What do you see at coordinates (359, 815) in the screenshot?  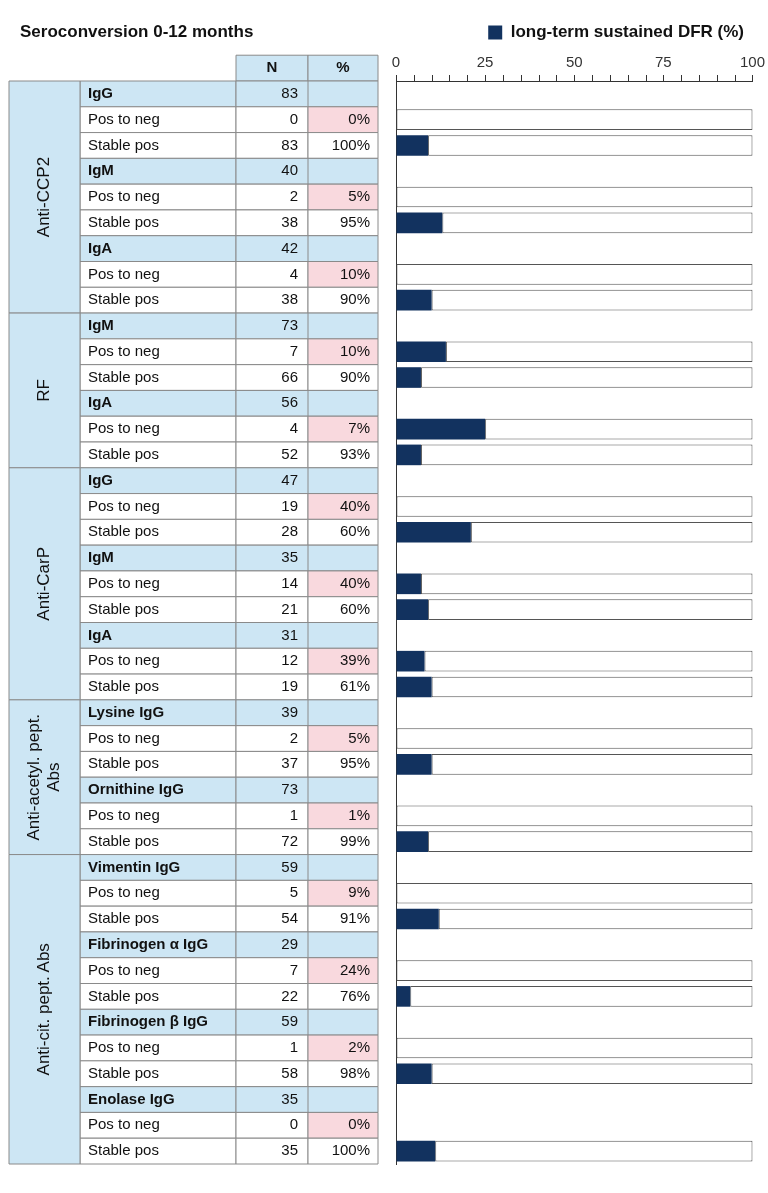 I see `text: 1%` at bounding box center [359, 815].